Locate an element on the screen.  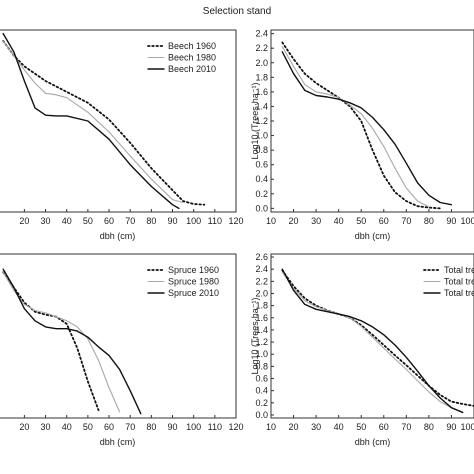
y-tick-label: 2.0 is located at coordinates (261, 293).